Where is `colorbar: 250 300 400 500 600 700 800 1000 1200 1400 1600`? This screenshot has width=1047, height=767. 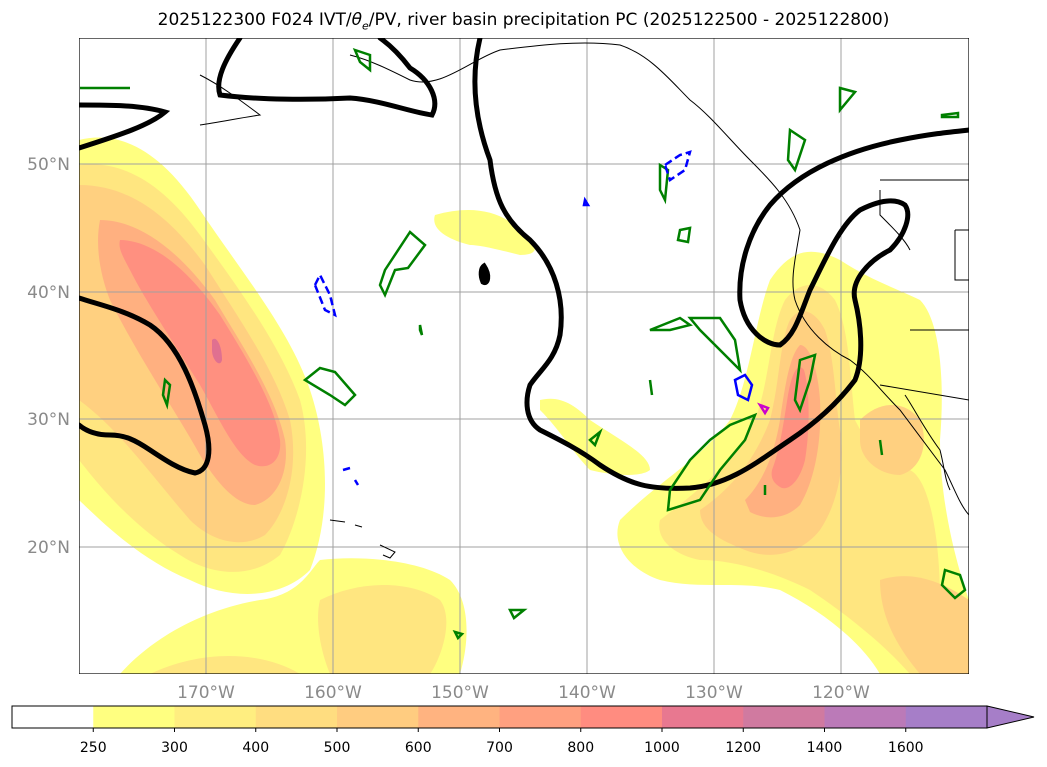 colorbar: 250 300 400 500 600 700 800 1000 1200 1400 1600 is located at coordinates (523, 730).